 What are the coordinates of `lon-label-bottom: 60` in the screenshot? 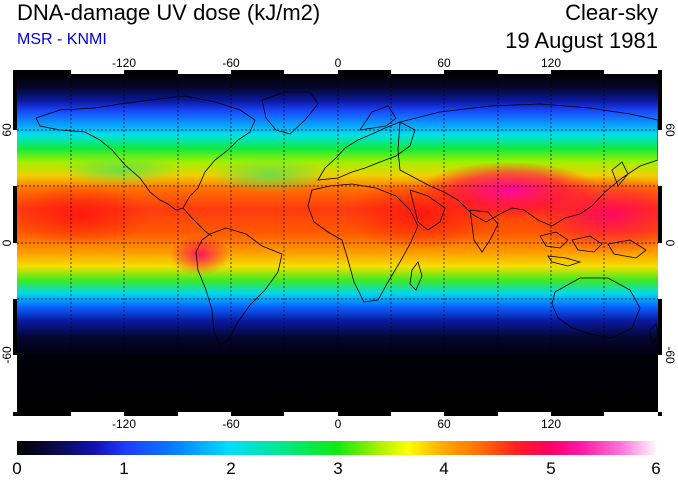 It's located at (444, 424).